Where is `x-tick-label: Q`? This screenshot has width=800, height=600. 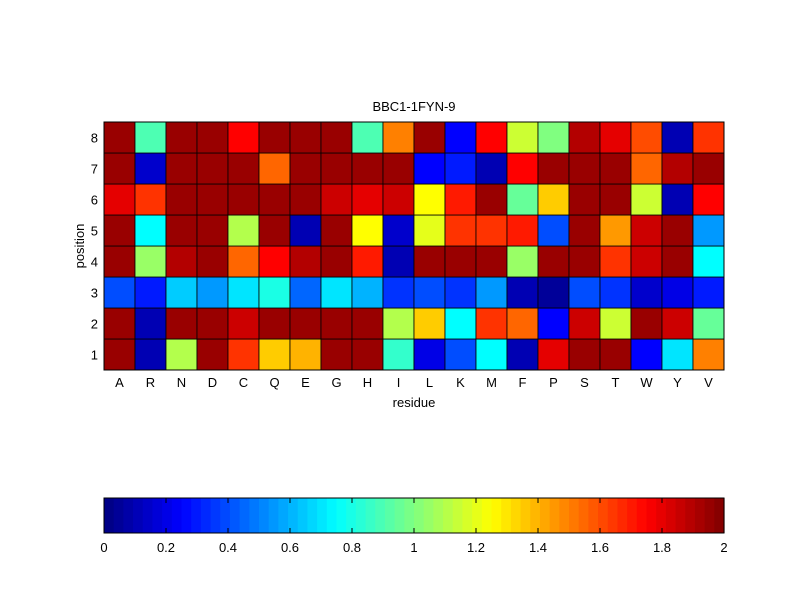
x-tick-label: Q is located at coordinates (274, 382).